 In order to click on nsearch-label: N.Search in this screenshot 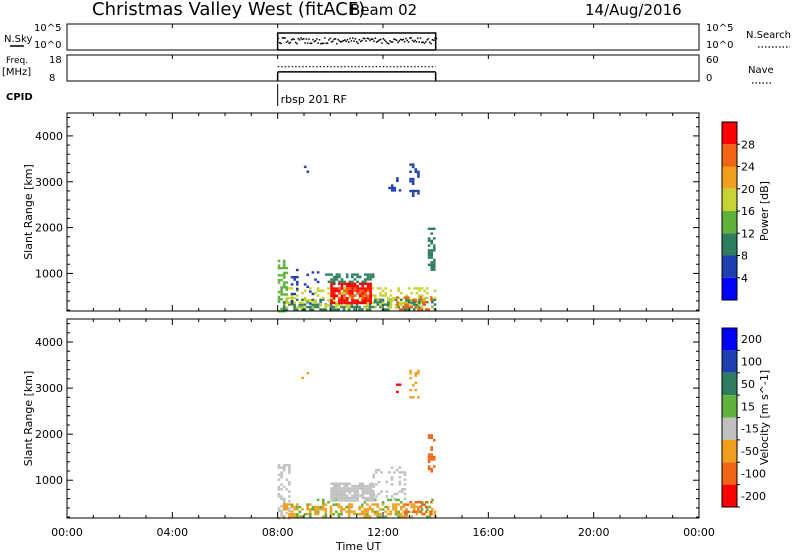, I will do `click(768, 35)`.